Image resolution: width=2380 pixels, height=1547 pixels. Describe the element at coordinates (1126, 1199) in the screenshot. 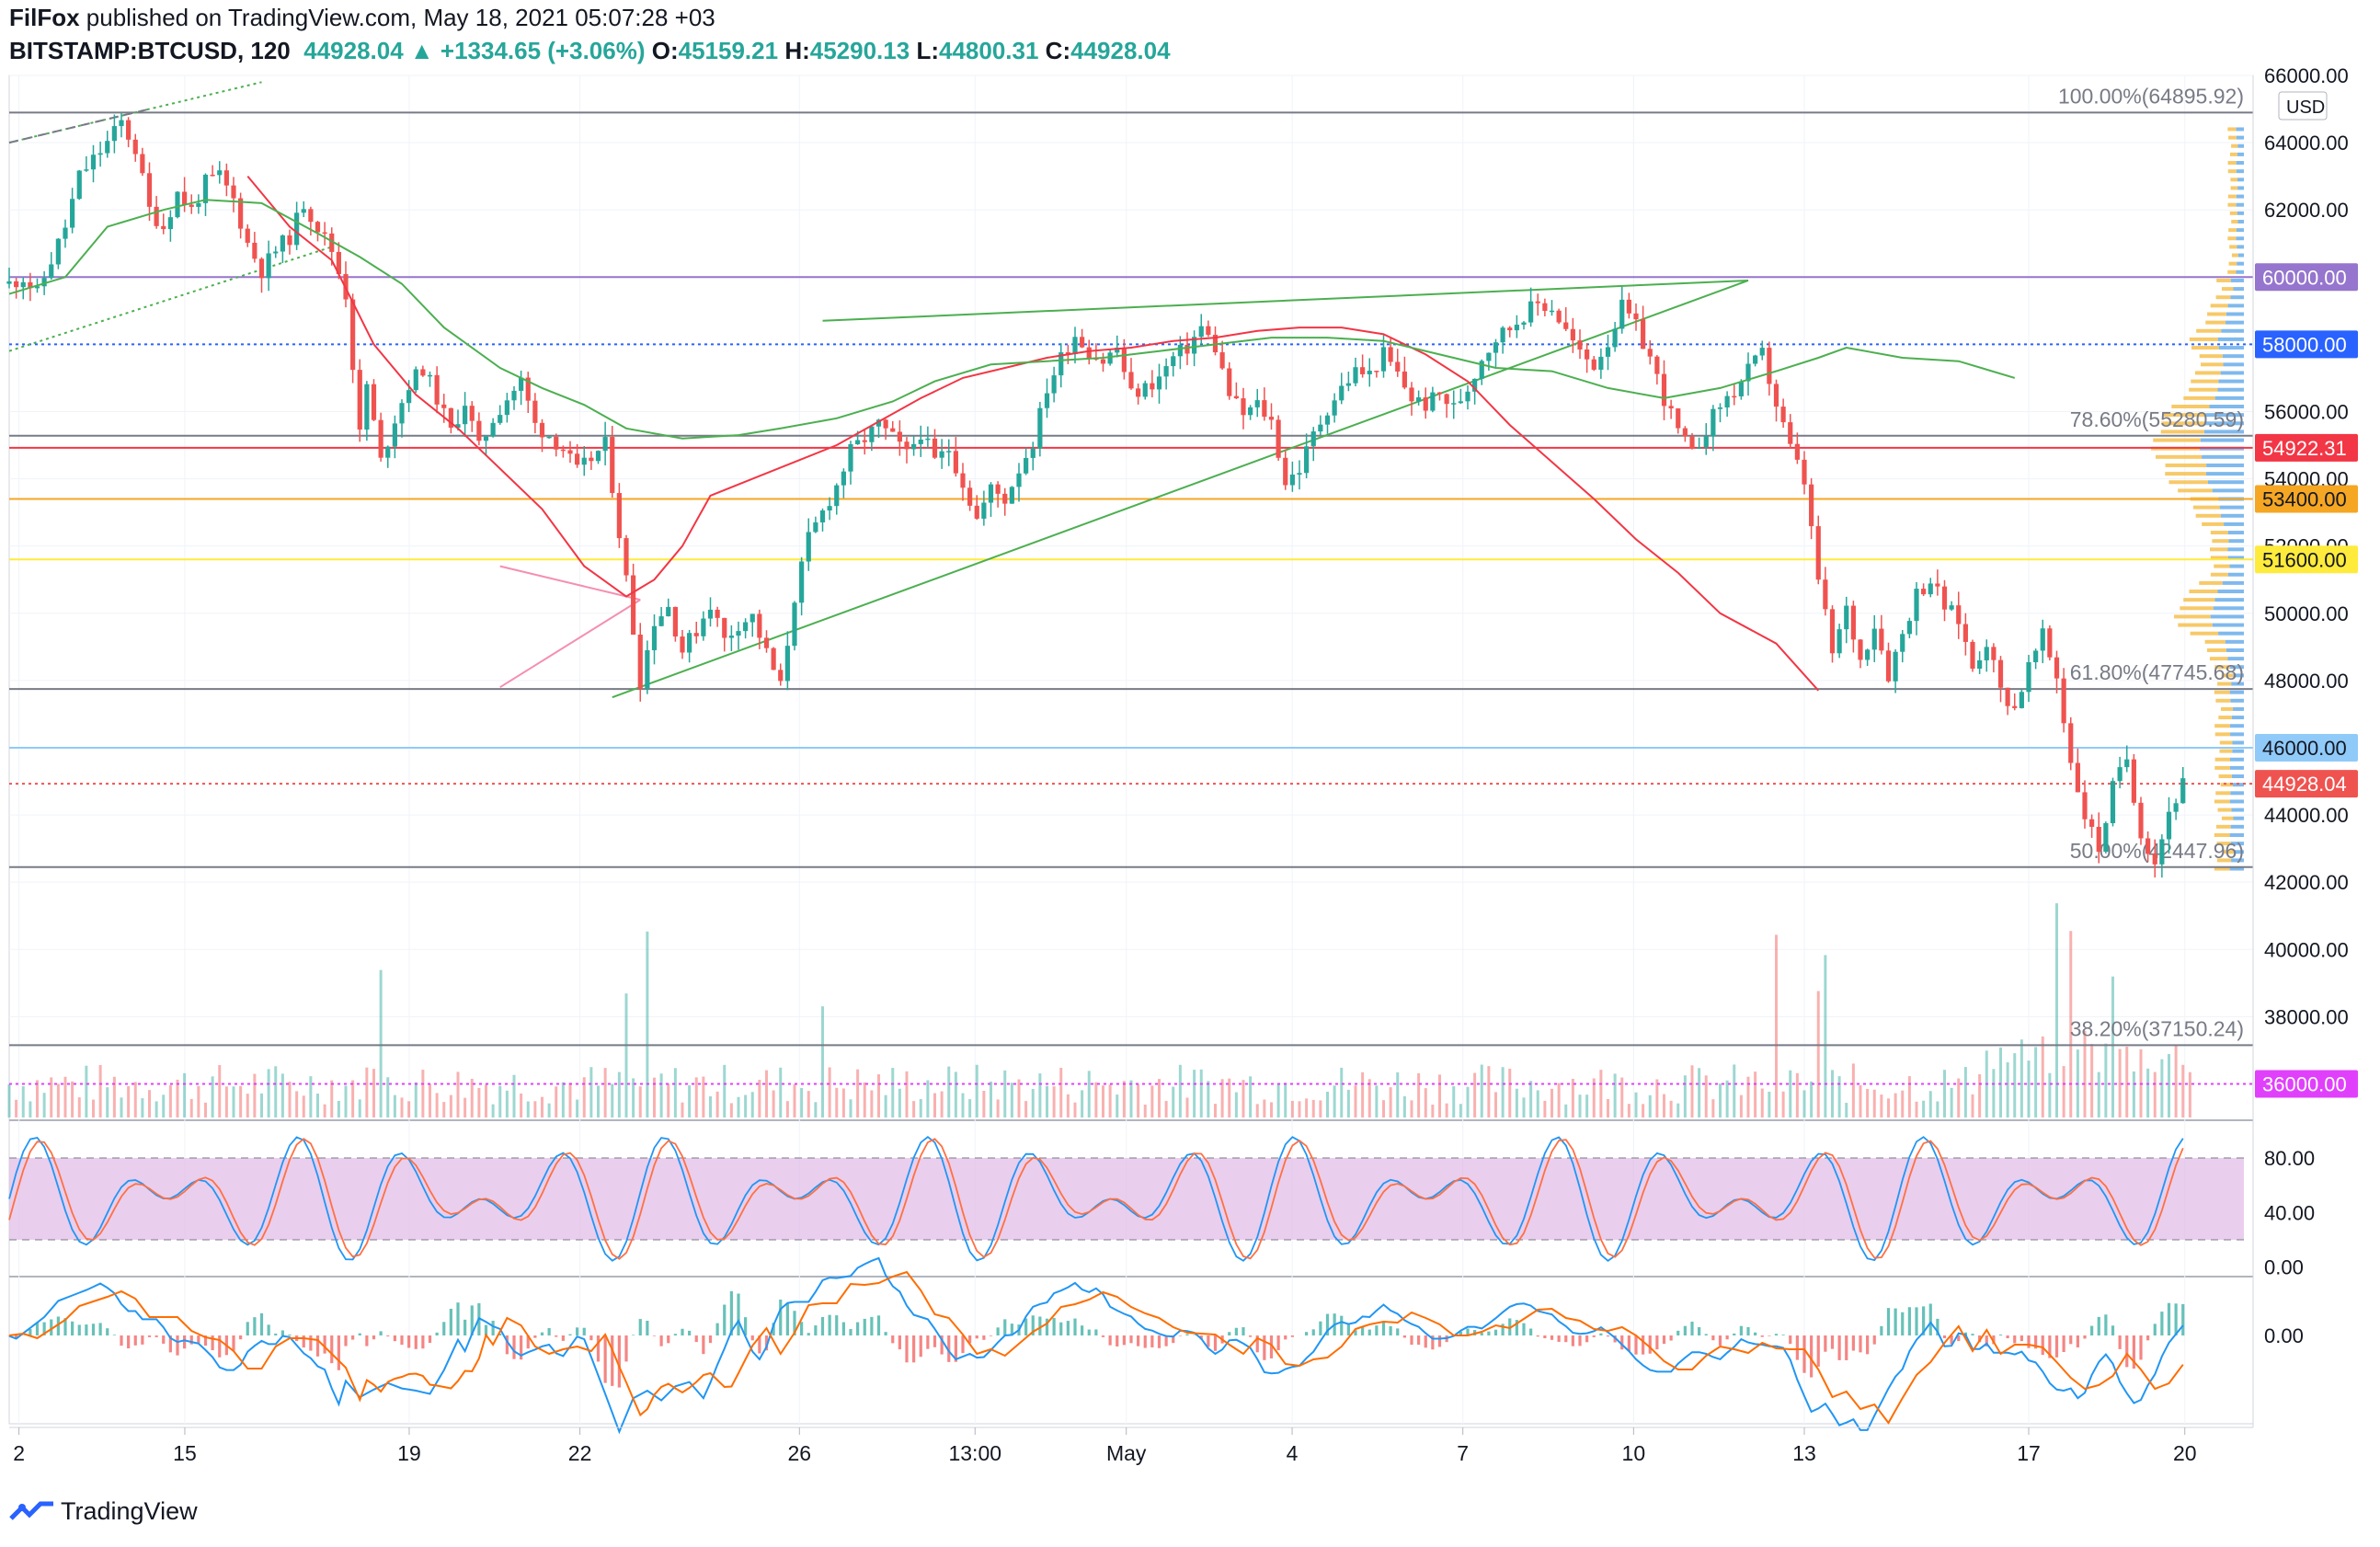

I see `stoch-pane` at that location.